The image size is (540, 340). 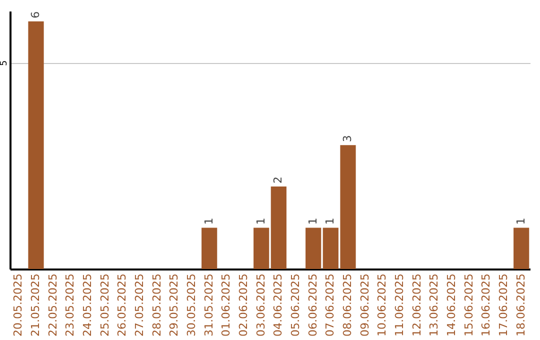 What do you see at coordinates (191, 305) in the screenshot?
I see `x-tick-label: 30.05.2025` at bounding box center [191, 305].